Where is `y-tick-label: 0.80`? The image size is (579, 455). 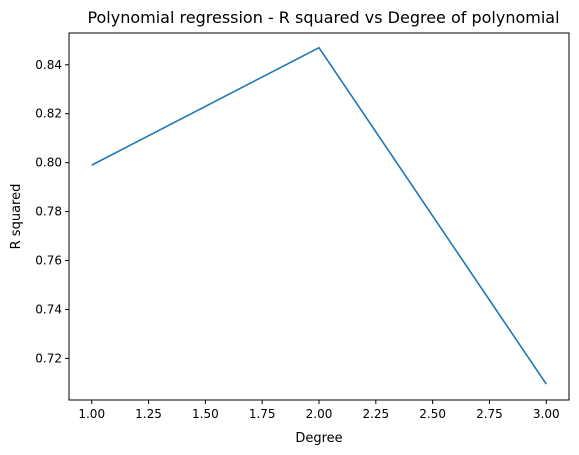 y-tick-label: 0.80 is located at coordinates (48, 163).